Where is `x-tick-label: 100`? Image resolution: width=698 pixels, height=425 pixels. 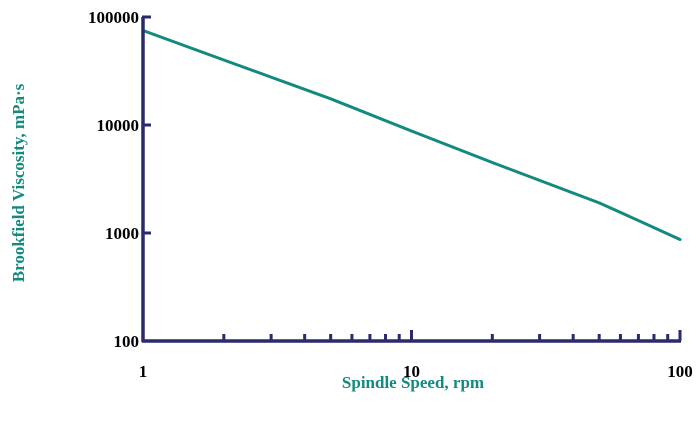 x-tick-label: 100 is located at coordinates (680, 371).